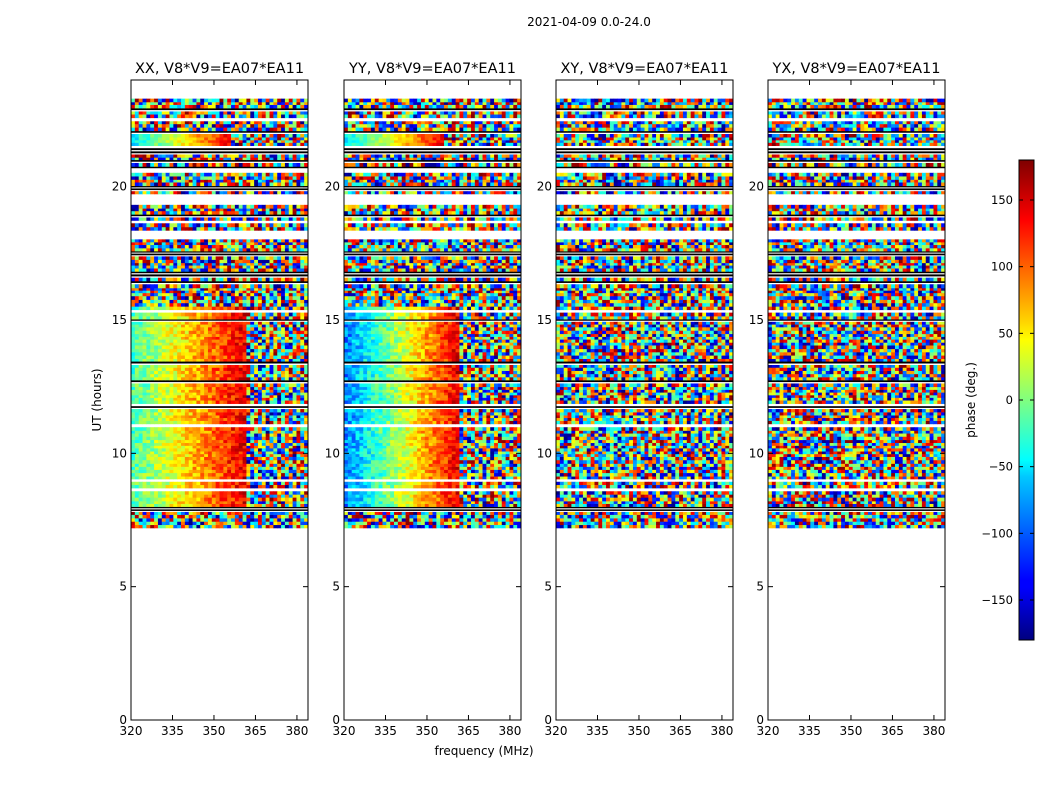  What do you see at coordinates (483, 751) in the screenshot?
I see `x-axis-label: frequency (MHz)` at bounding box center [483, 751].